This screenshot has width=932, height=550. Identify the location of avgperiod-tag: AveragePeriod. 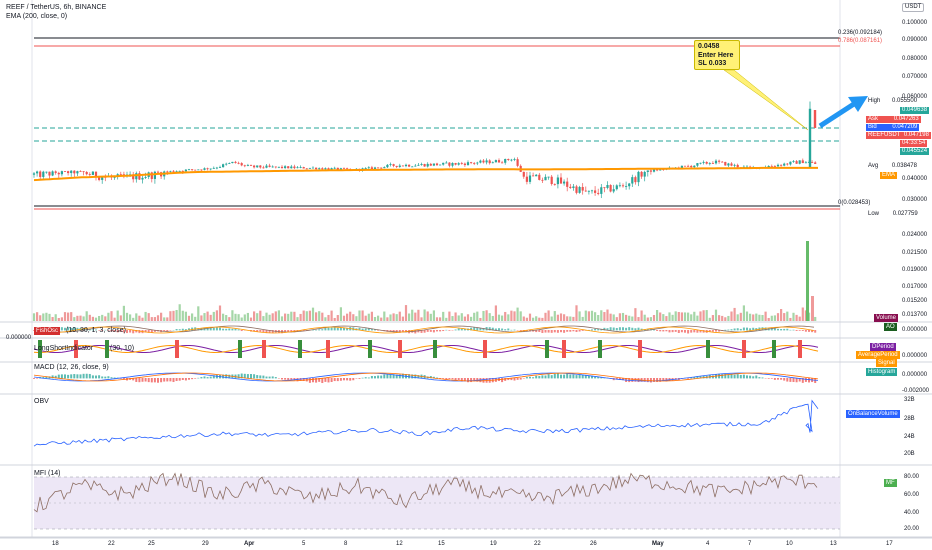
(878, 355).